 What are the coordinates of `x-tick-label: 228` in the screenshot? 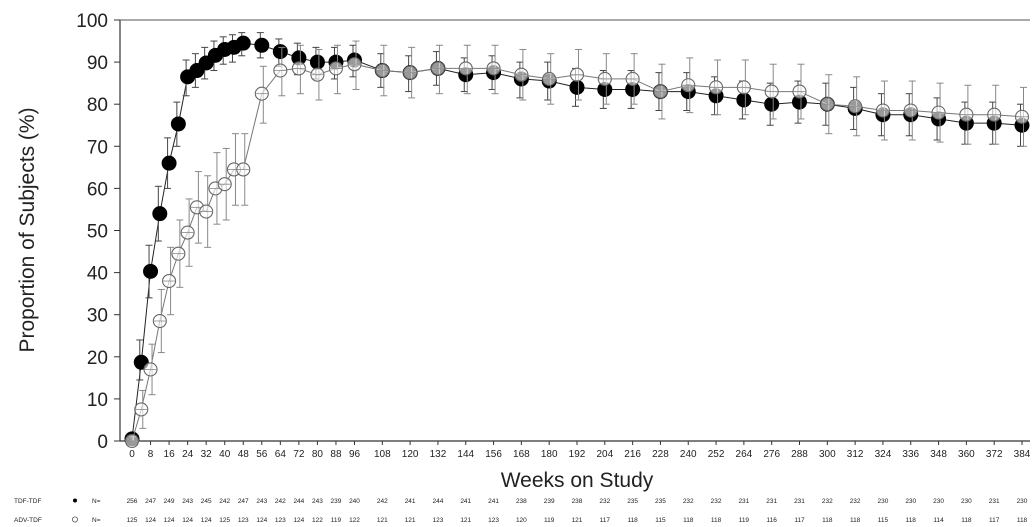 It's located at (660, 454).